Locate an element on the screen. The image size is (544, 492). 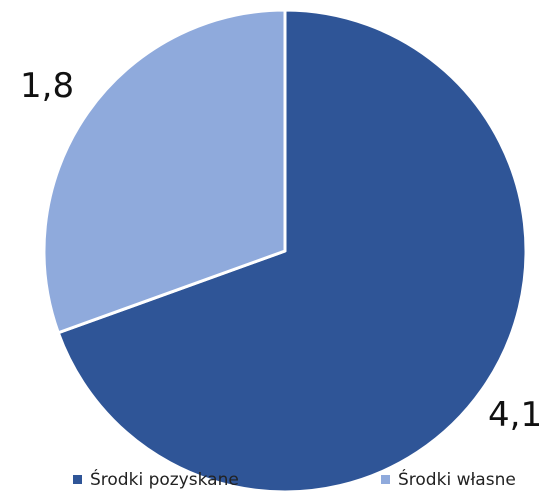
data-label-srodki-wlasne: 1,8 is located at coordinates (47, 86).